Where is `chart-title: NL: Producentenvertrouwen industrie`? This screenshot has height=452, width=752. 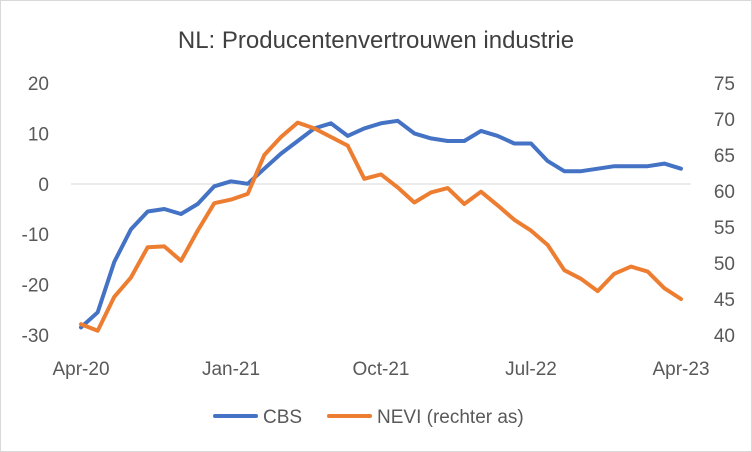
chart-title: NL: Producentenvertrouwen industrie is located at coordinates (376, 40).